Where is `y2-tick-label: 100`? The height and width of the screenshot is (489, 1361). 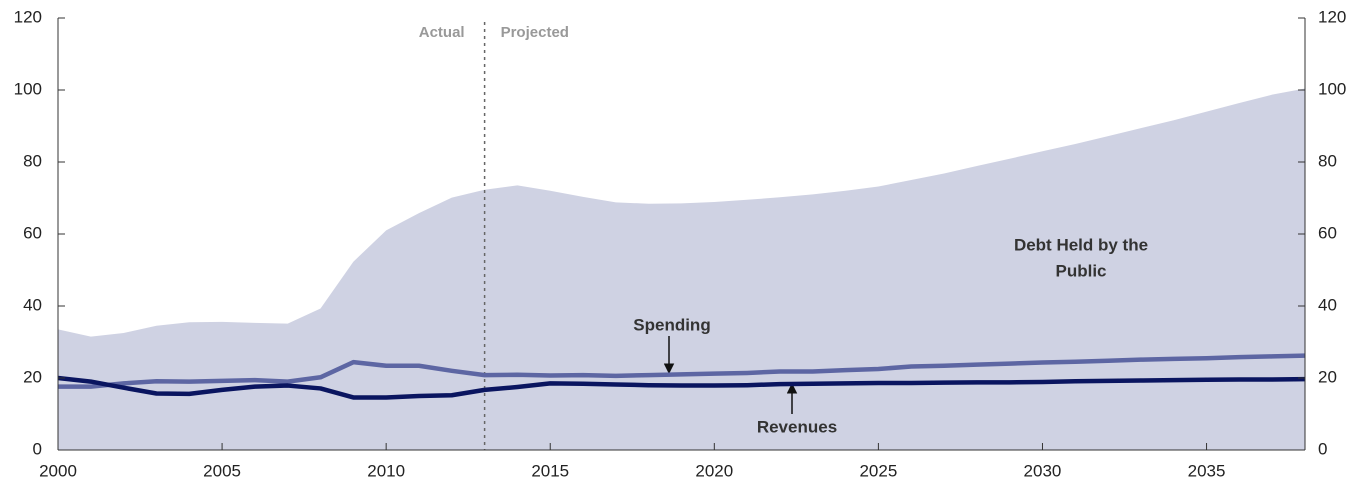 y2-tick-label: 100 is located at coordinates (1332, 88).